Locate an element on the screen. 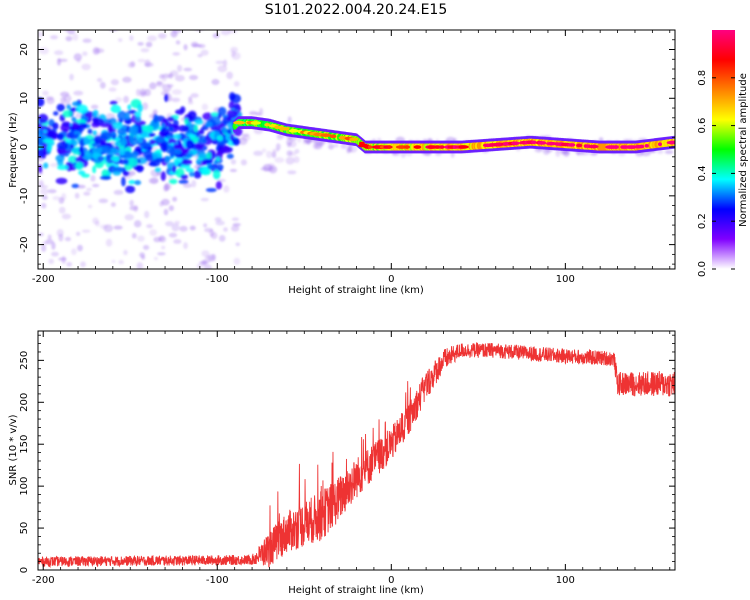 Image resolution: width=750 pixels, height=600 pixels. colorbar-gradient is located at coordinates (723, 149).